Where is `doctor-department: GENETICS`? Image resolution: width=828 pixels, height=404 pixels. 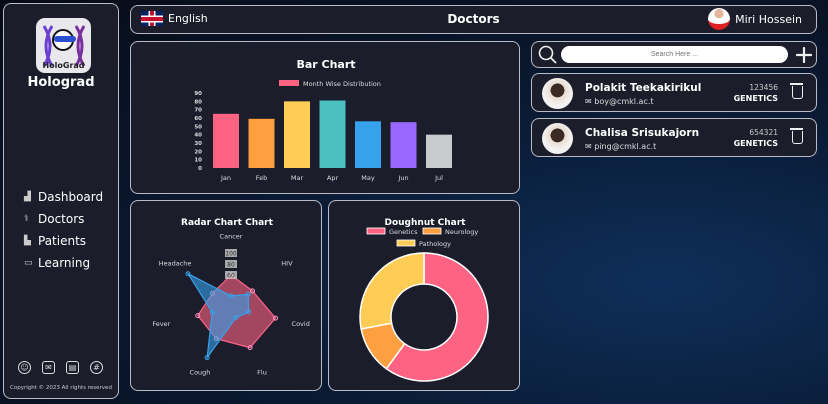
doctor-department: GENETICS is located at coordinates (755, 143).